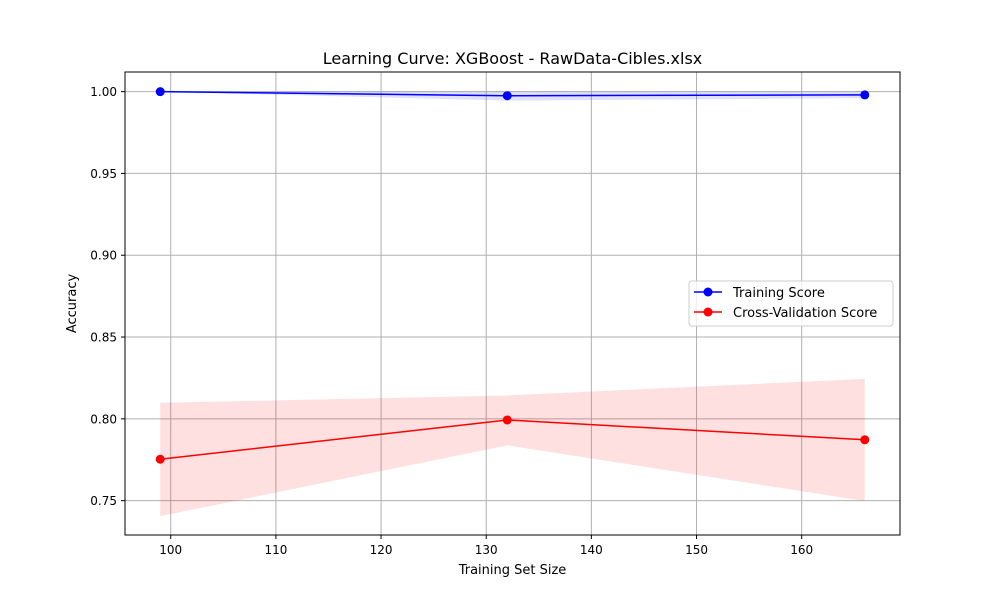 The width and height of the screenshot is (1000, 600). I want to click on legend-box, so click(791, 303).